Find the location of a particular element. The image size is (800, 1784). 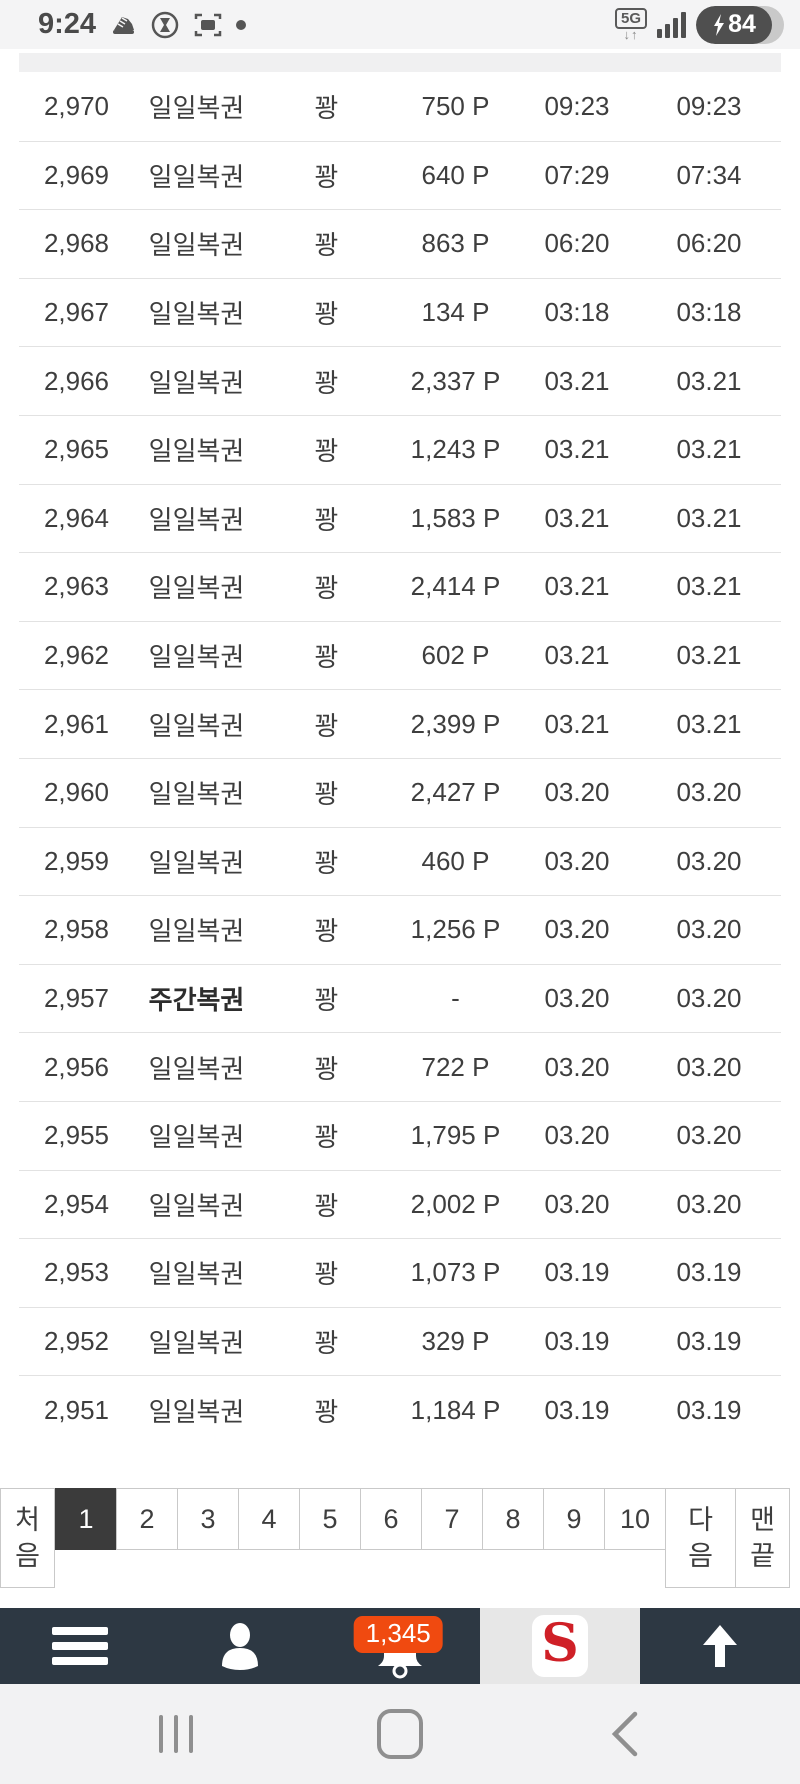

table-row: 2,957 주간복권 꽝 - 03.20 03.20 is located at coordinates (400, 999).